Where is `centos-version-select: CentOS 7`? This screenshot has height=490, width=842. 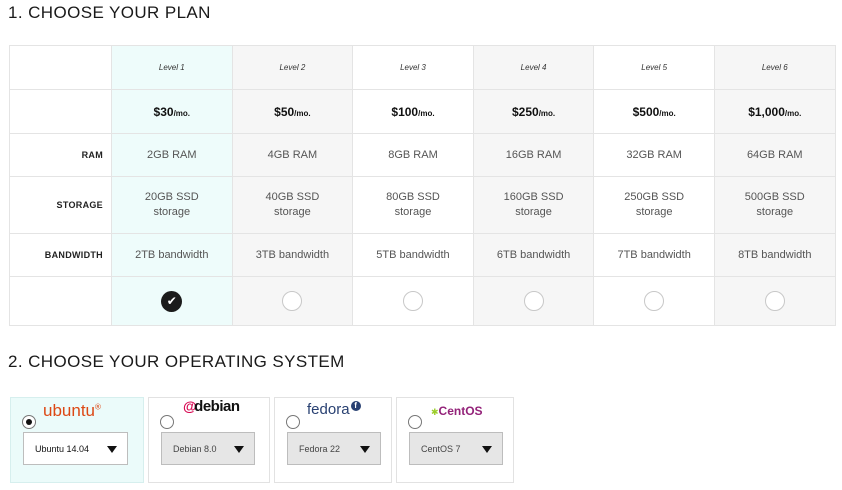
centos-version-select: CentOS 7 is located at coordinates (456, 448).